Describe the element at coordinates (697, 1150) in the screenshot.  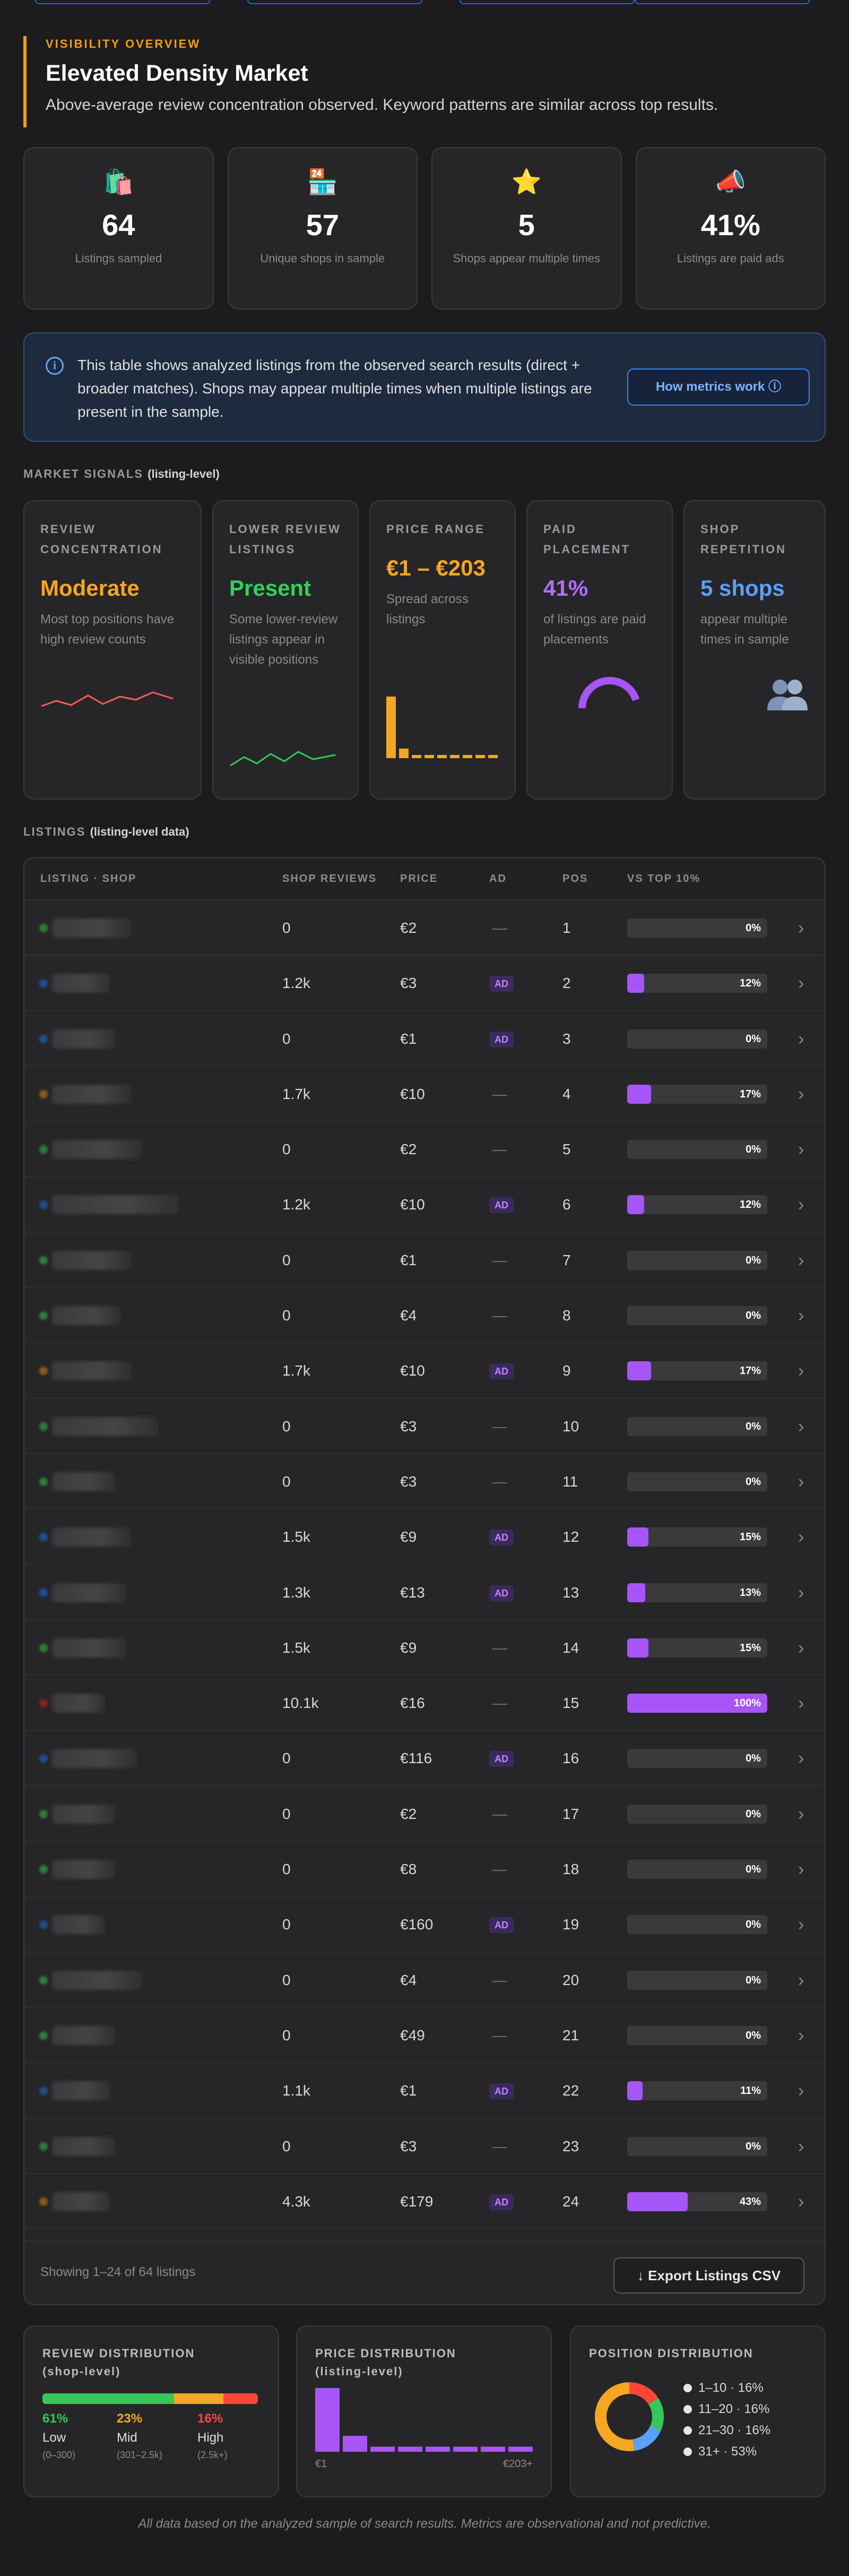
I see `vs-top-bar: 0%` at that location.